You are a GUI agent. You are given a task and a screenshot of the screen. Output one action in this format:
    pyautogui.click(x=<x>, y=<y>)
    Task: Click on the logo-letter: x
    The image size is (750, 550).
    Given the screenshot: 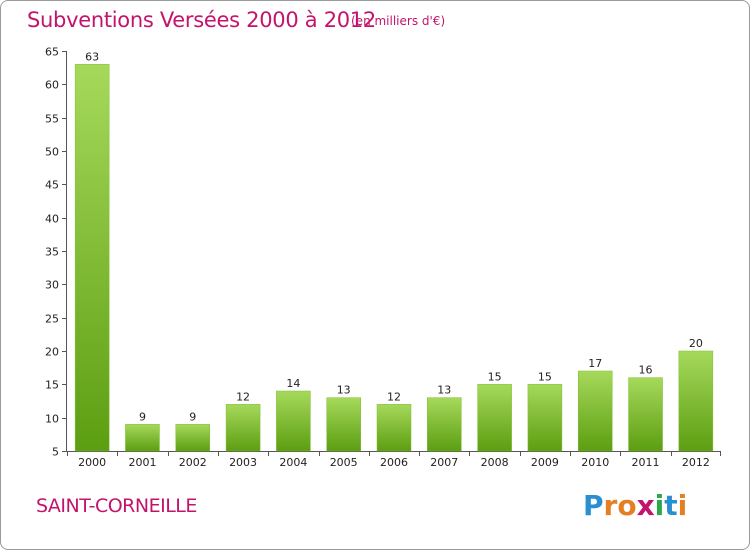 What is the action you would take?
    pyautogui.click(x=645, y=505)
    